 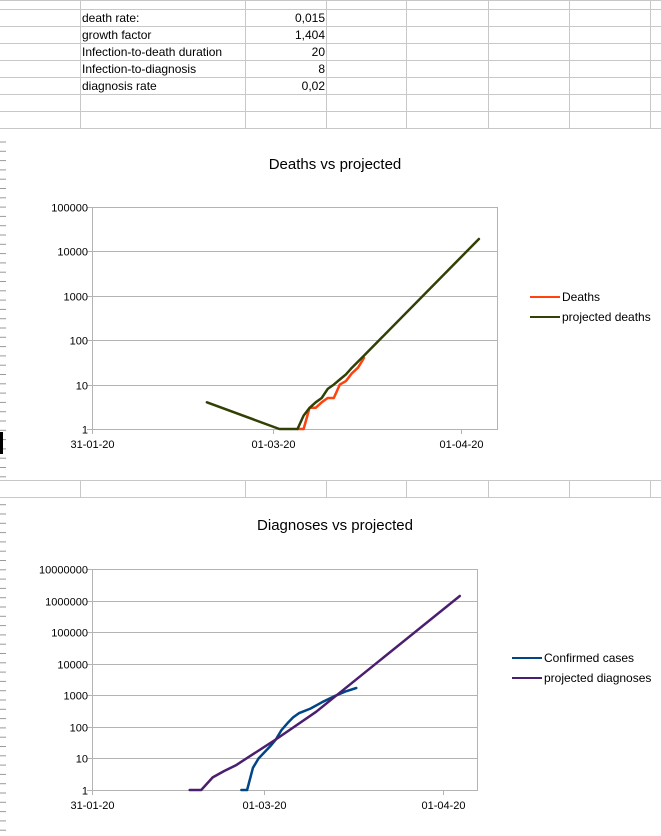 What do you see at coordinates (309, 18) in the screenshot?
I see `cell-value-death-rate: 0,015` at bounding box center [309, 18].